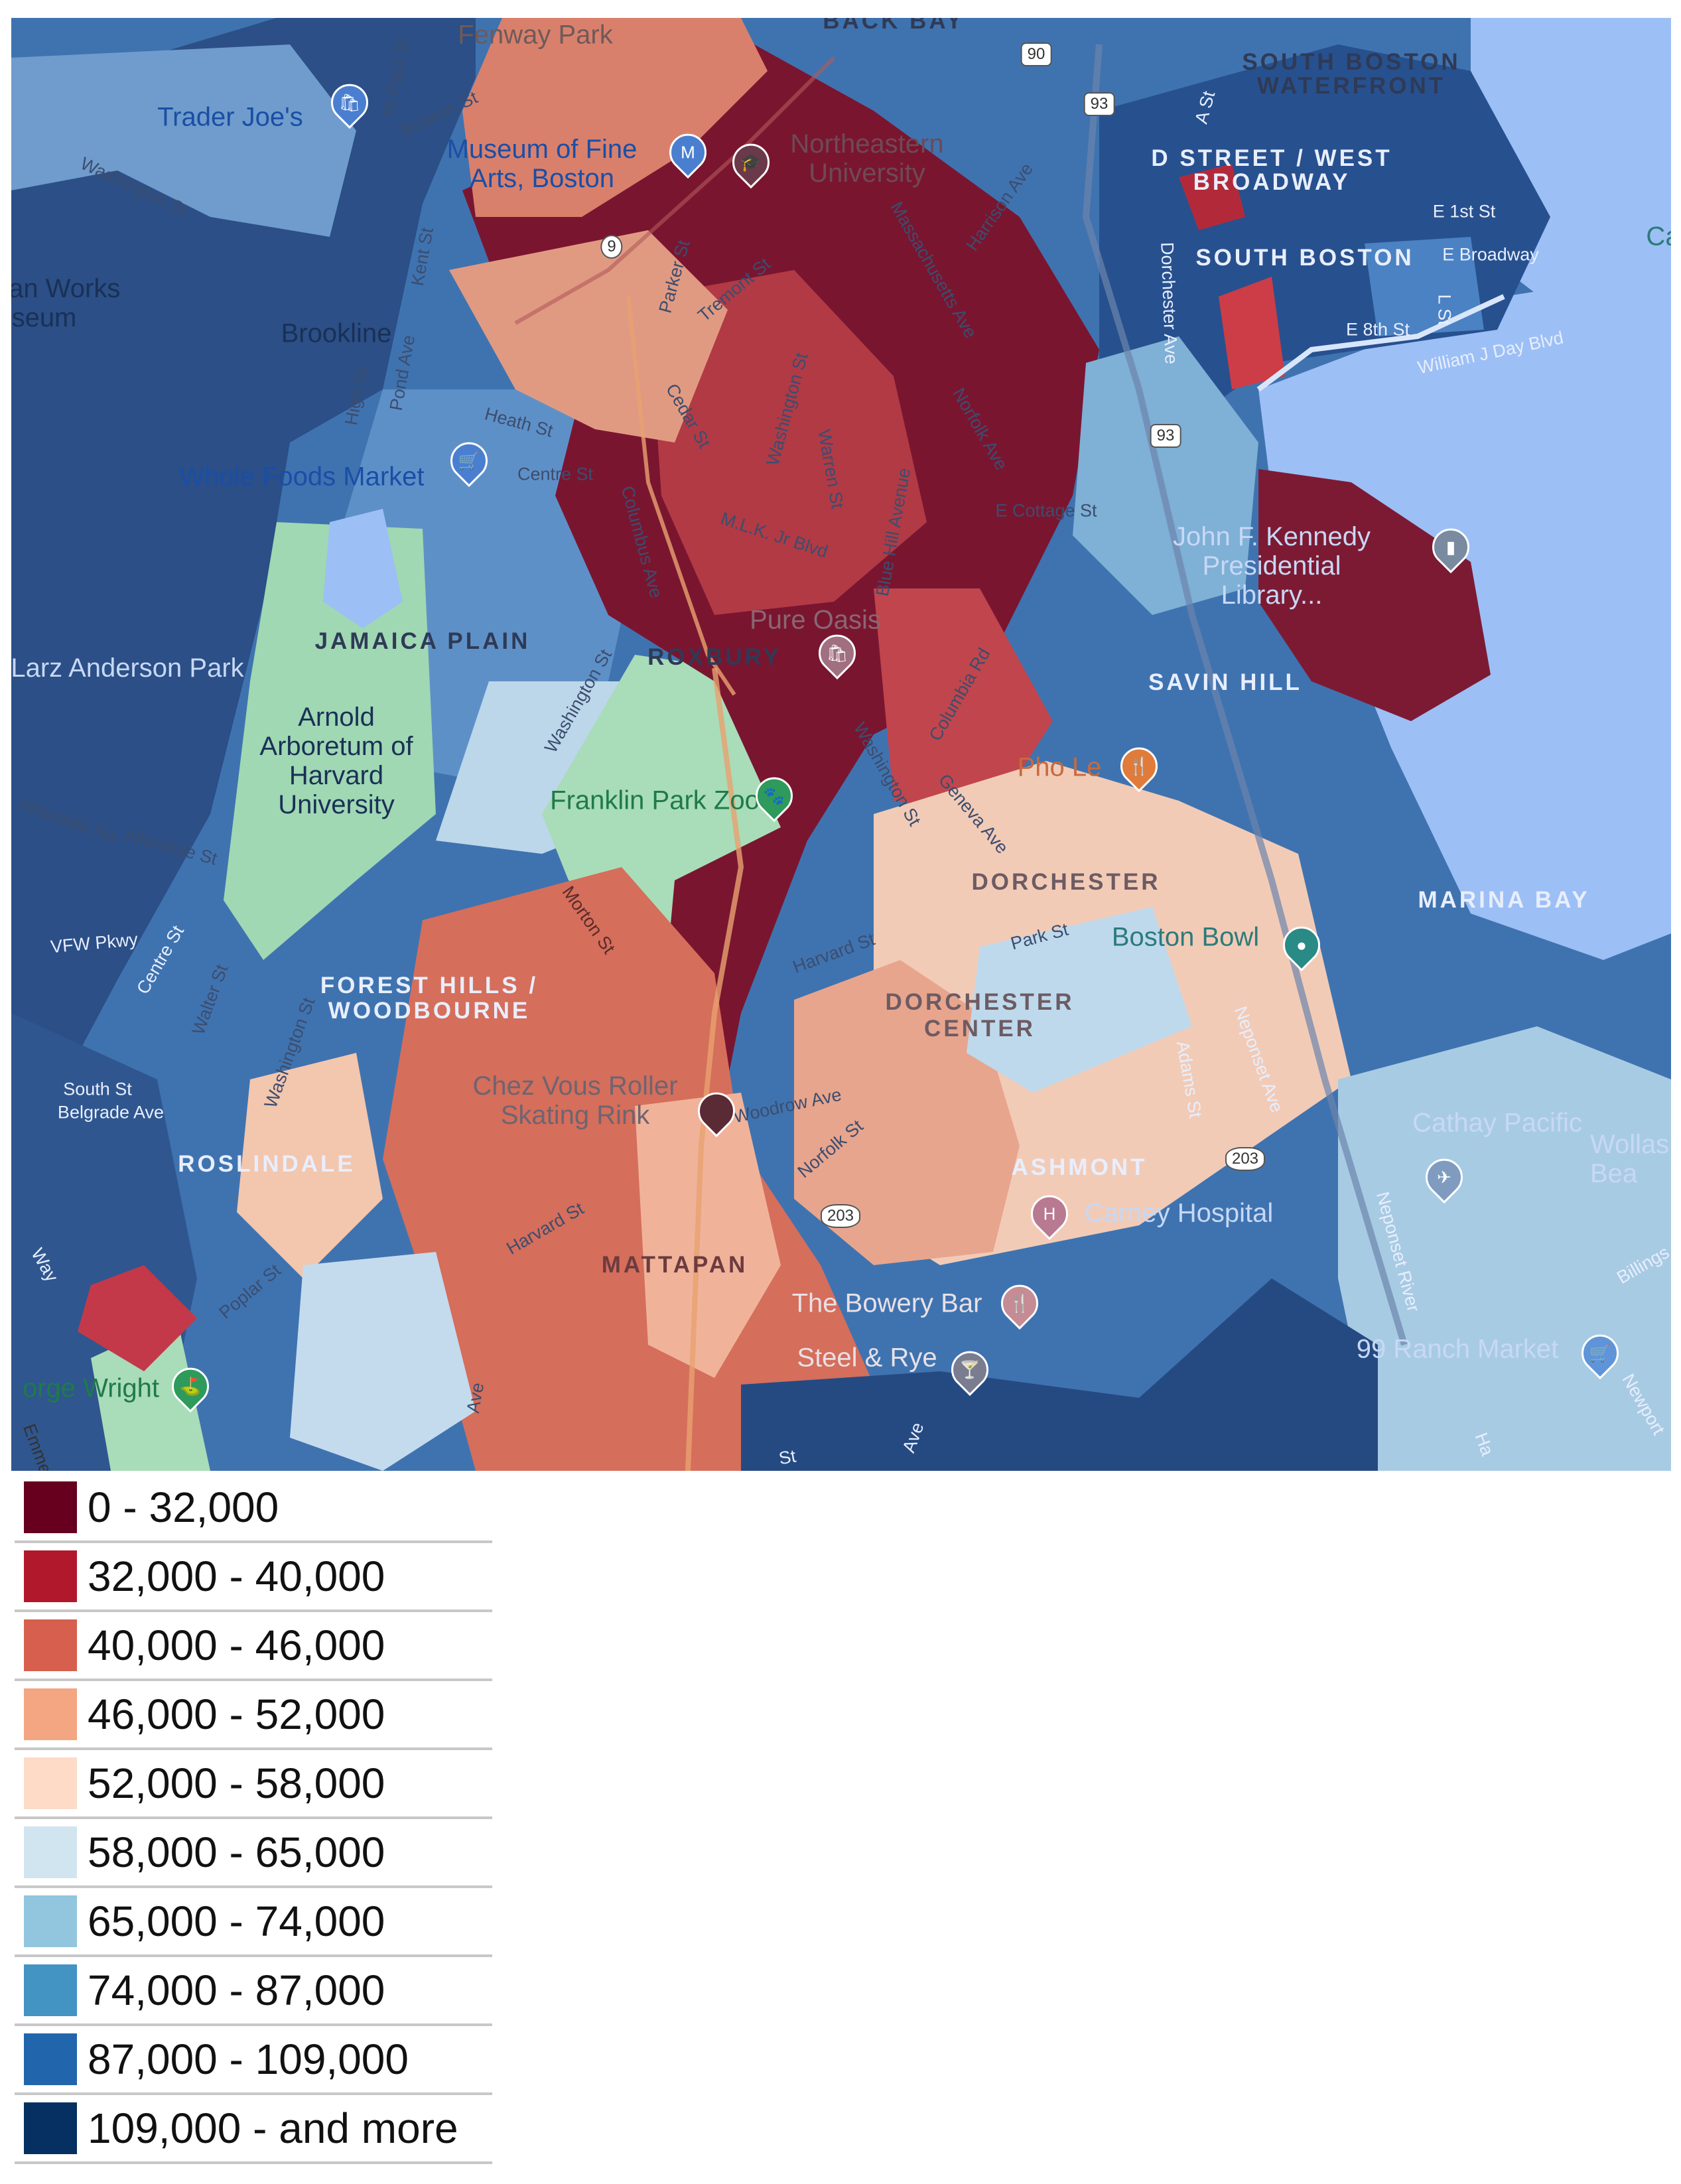 The width and height of the screenshot is (1681, 2184). Describe the element at coordinates (1457, 1349) in the screenshot. I see `place-99-ranch: 99 Ranch Market` at that location.